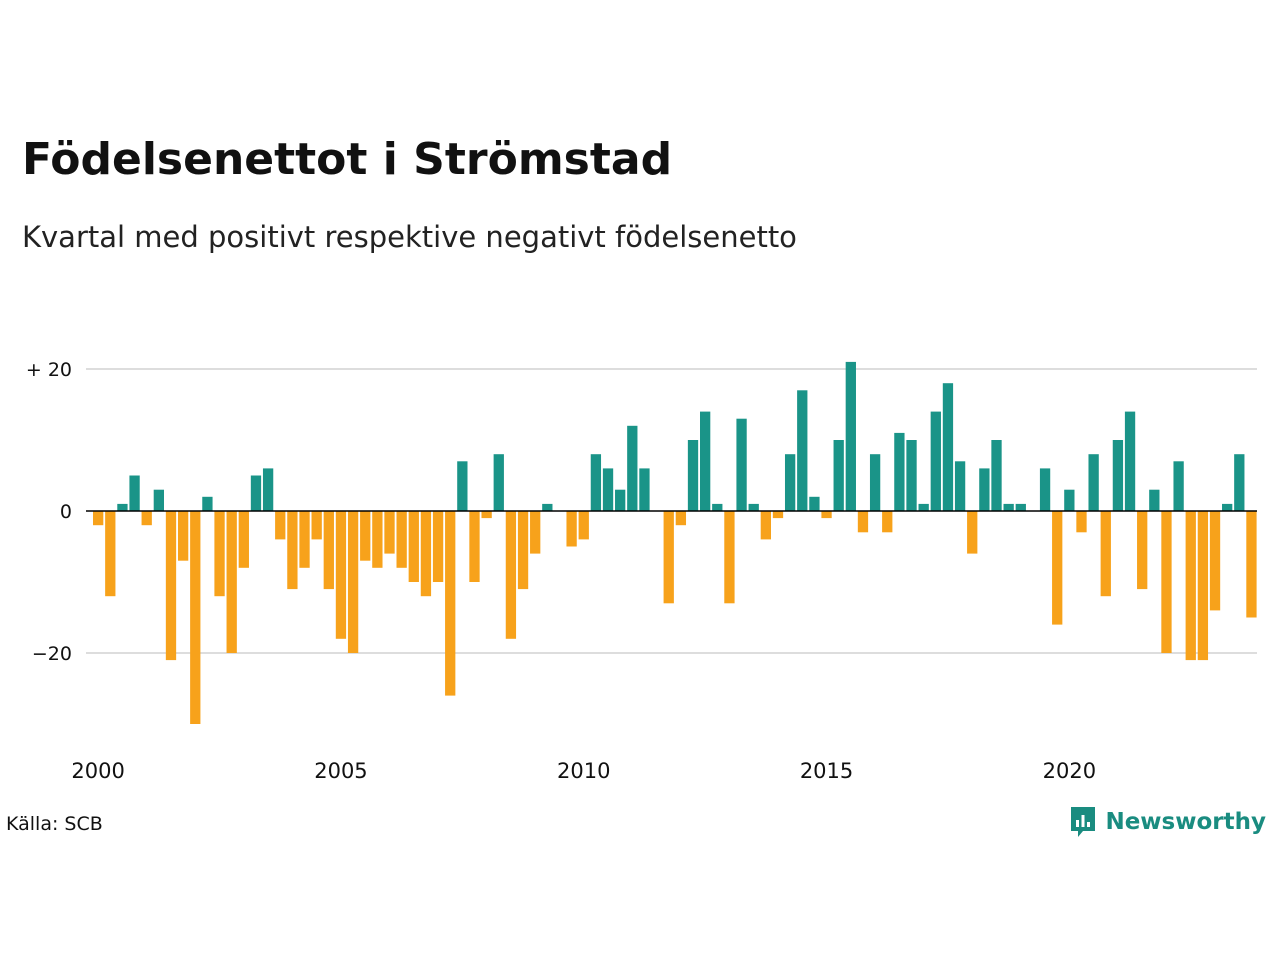 This screenshot has width=1280, height=960. I want to click on x-tick-label: 2015, so click(826, 771).